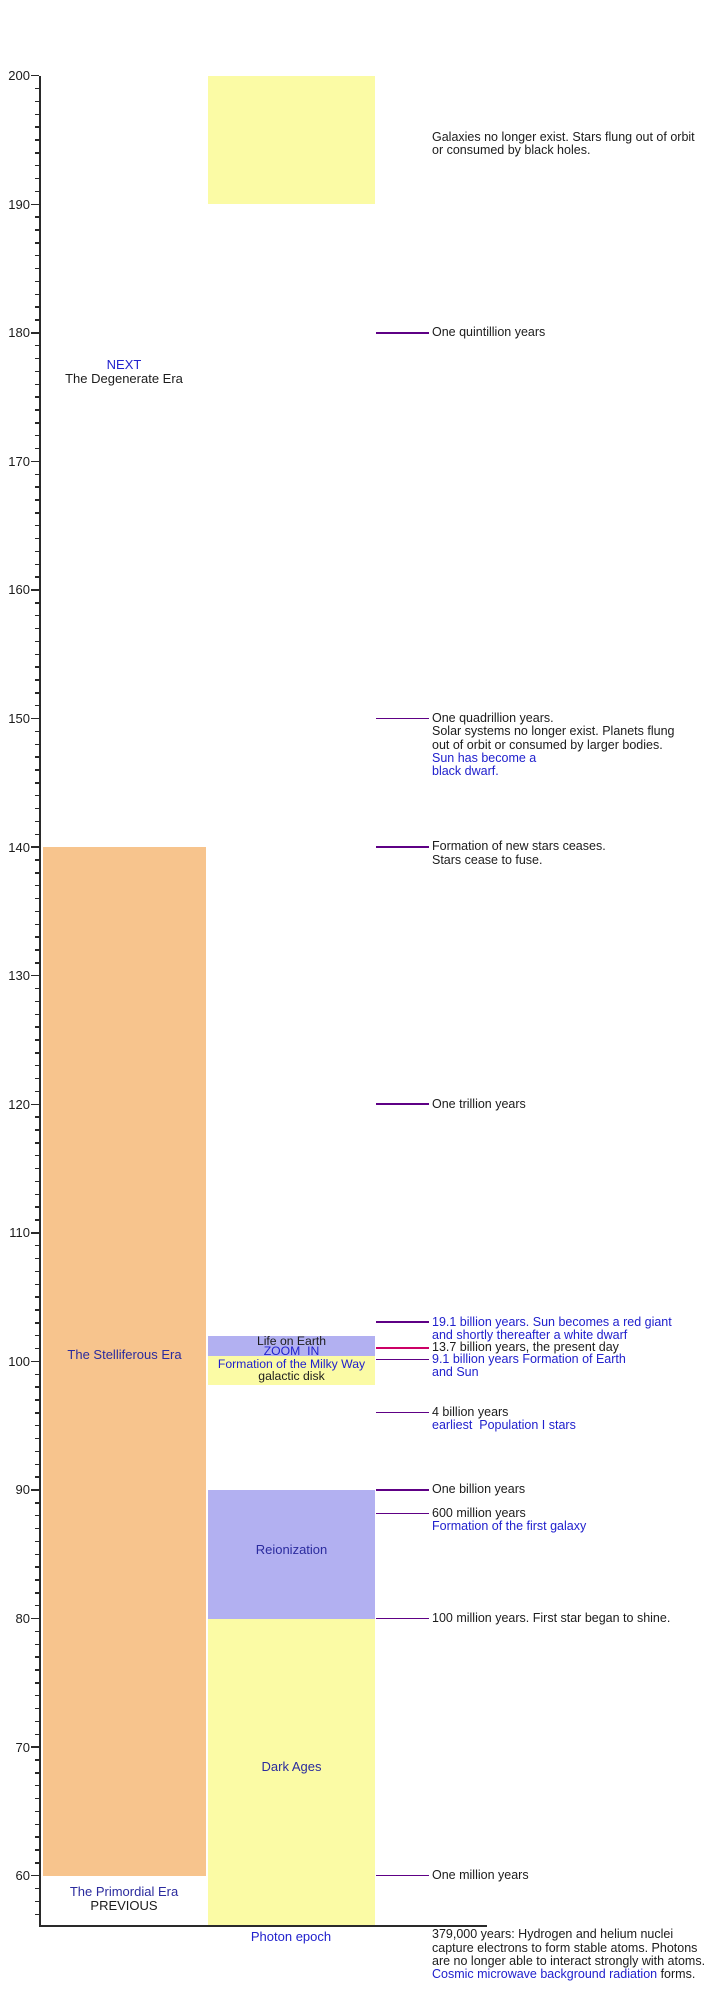 Image resolution: width=720 pixels, height=2000 pixels. Describe the element at coordinates (22, 1619) in the screenshot. I see `tick-label-80: 80` at that location.